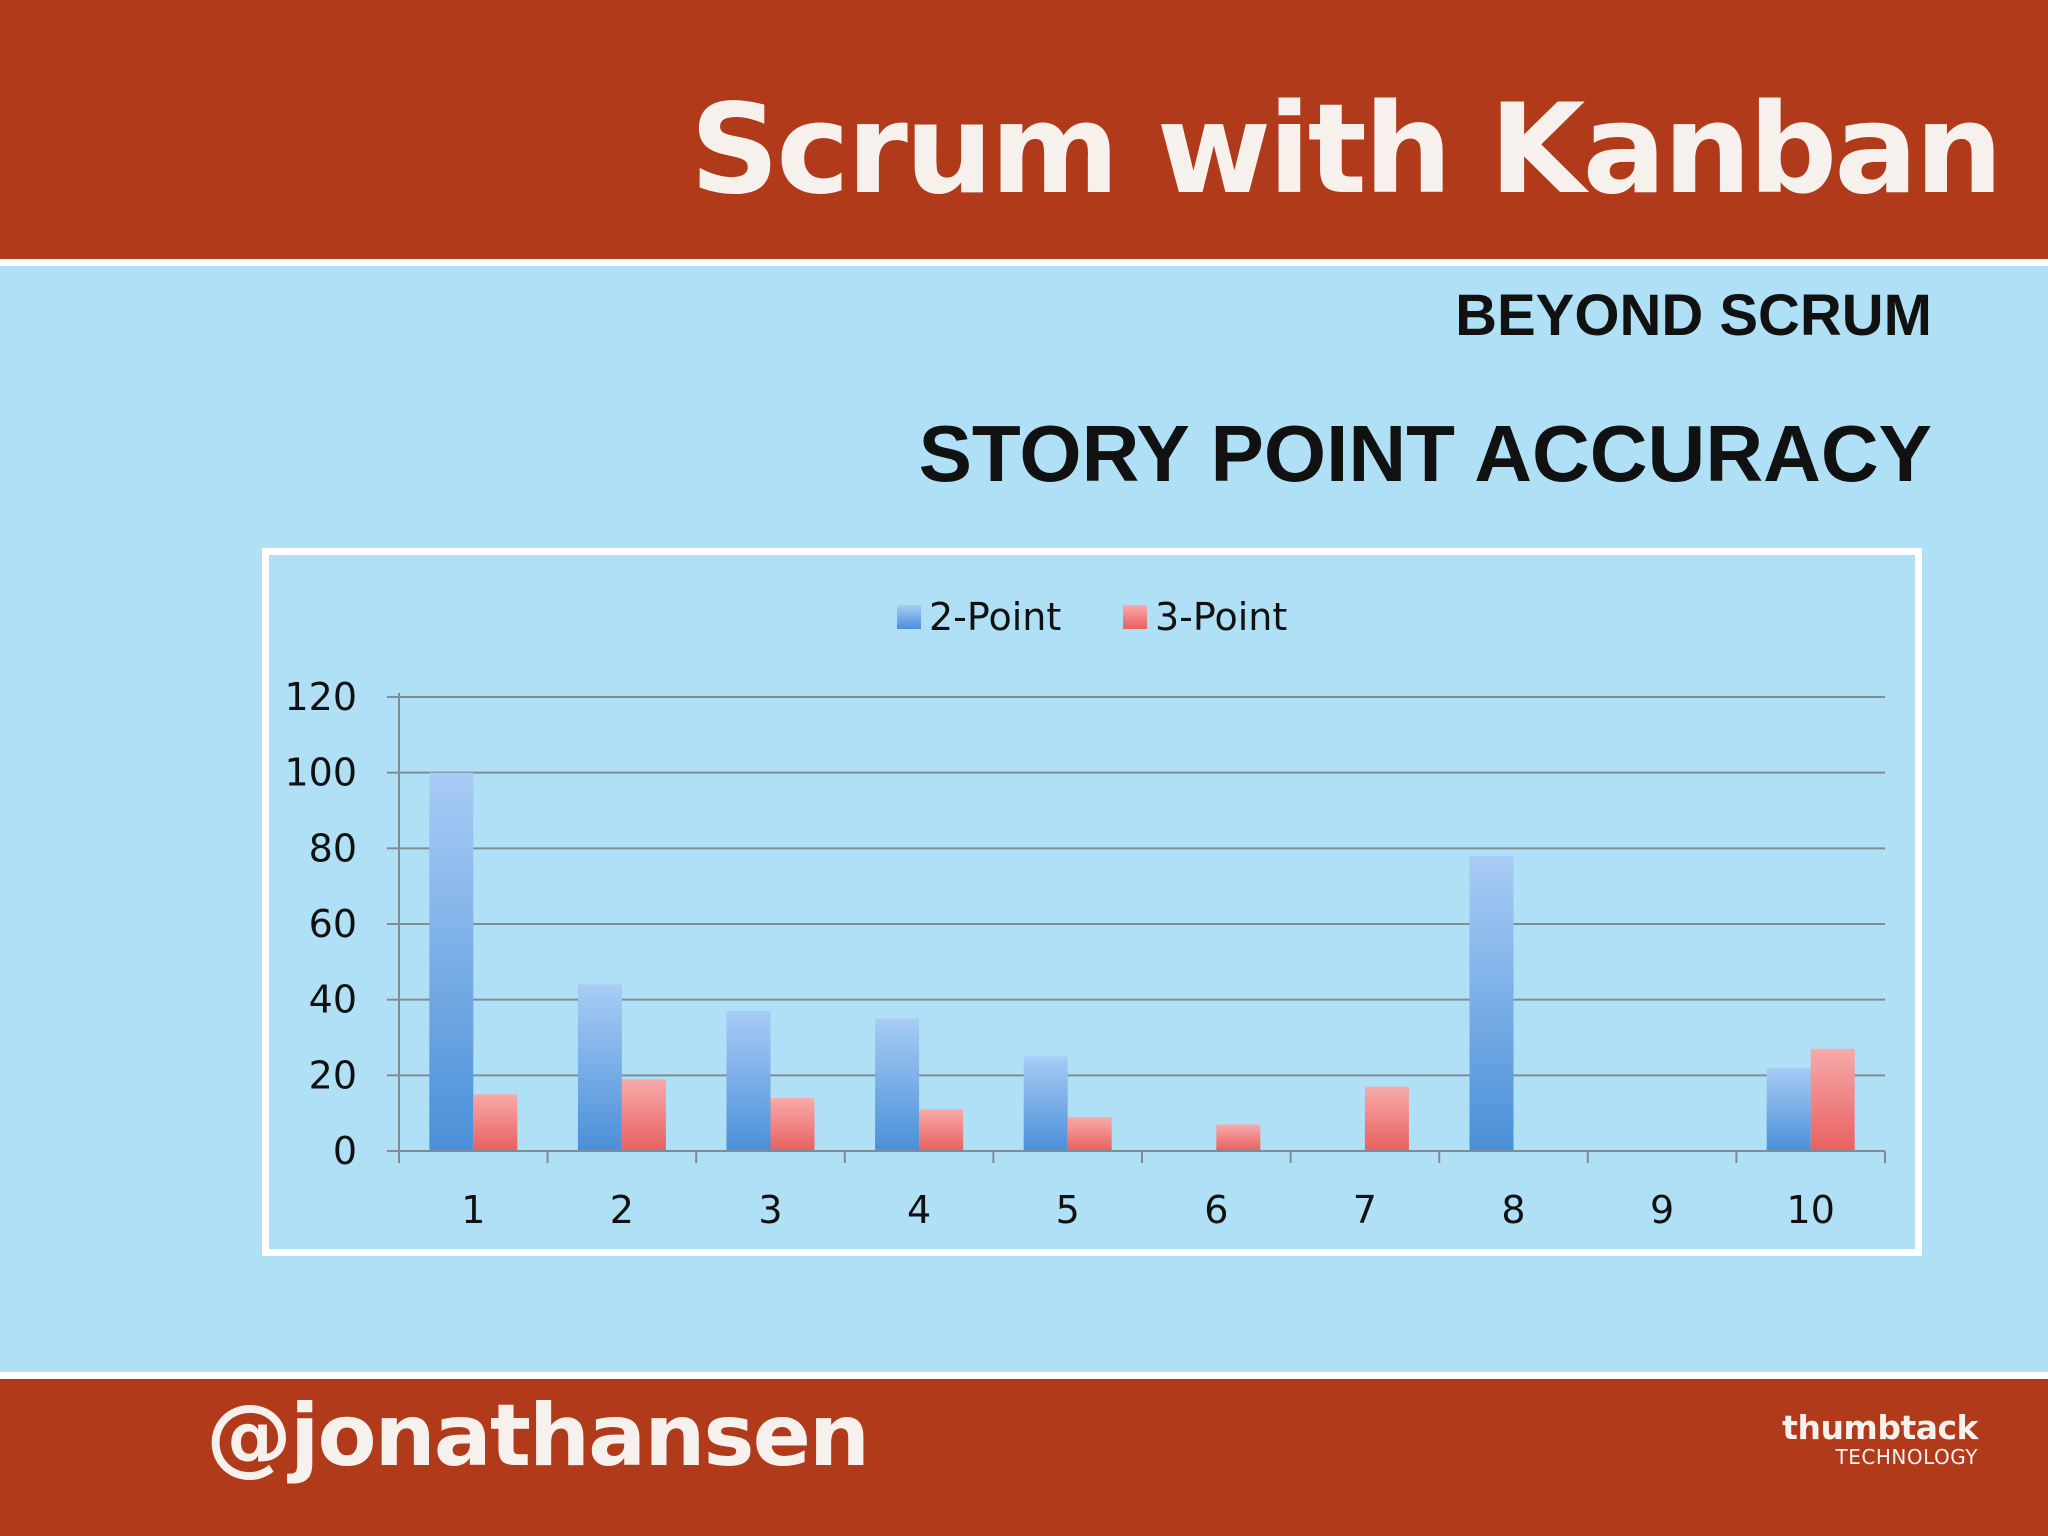 The image size is (2048, 1536). Describe the element at coordinates (1092, 617) in the screenshot. I see `legend: 2-Point 3-Point` at that location.